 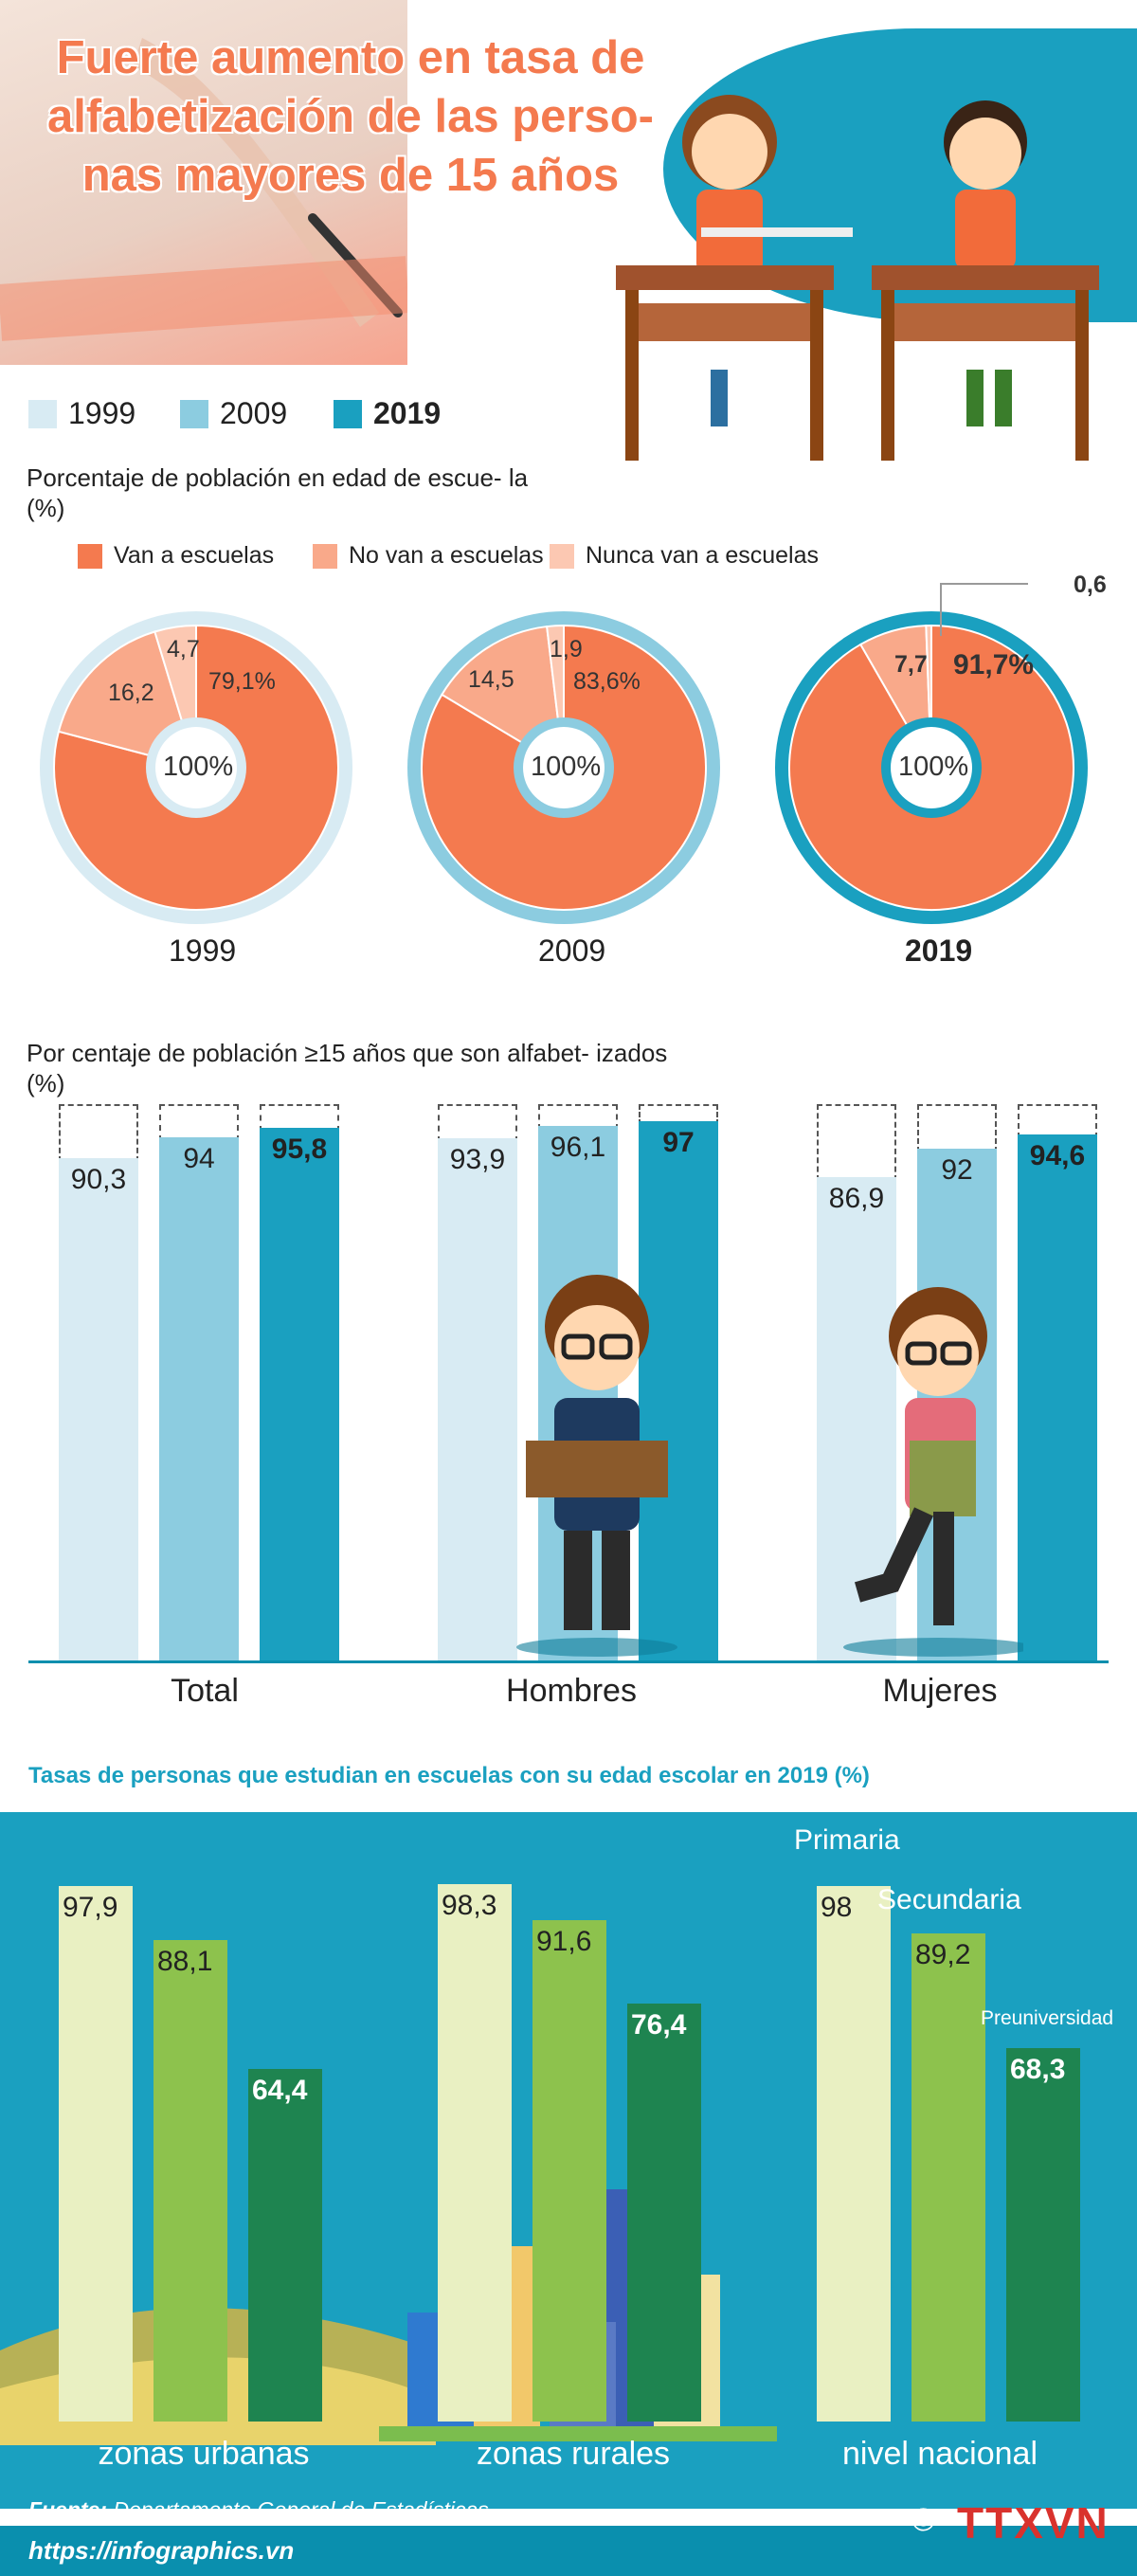 I want to click on legend-swatch-1999, so click(x=42, y=413).